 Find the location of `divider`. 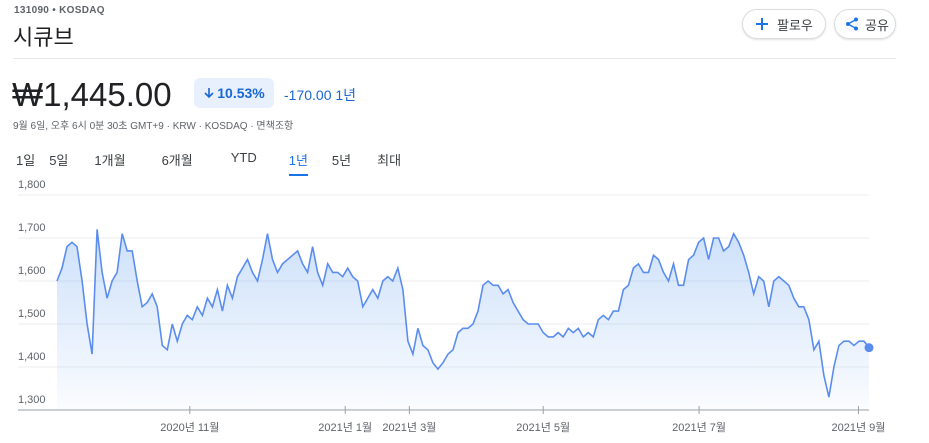

divider is located at coordinates (454, 58).